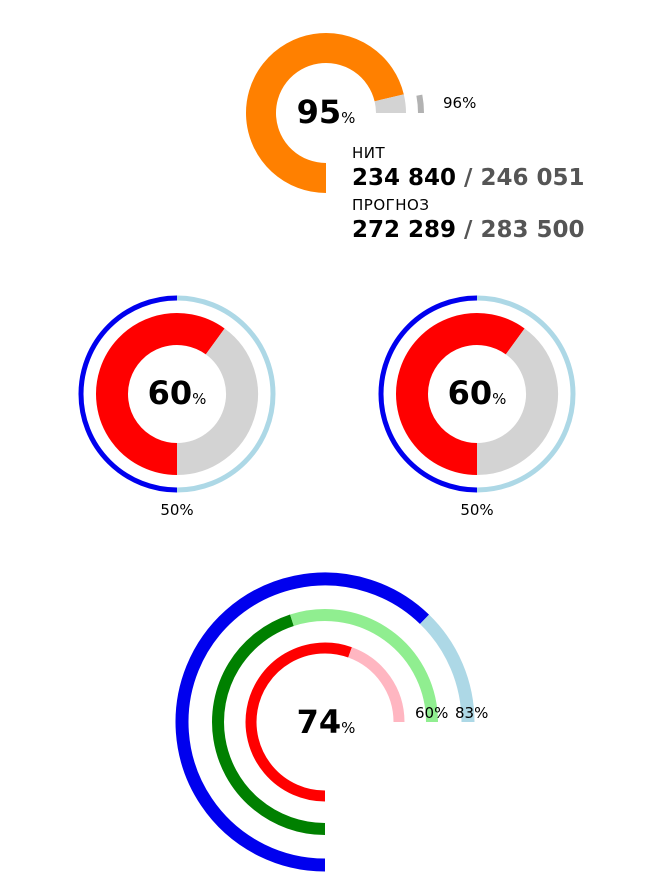 The image size is (654, 880). I want to click on gauge-middle-right, so click(477, 394).